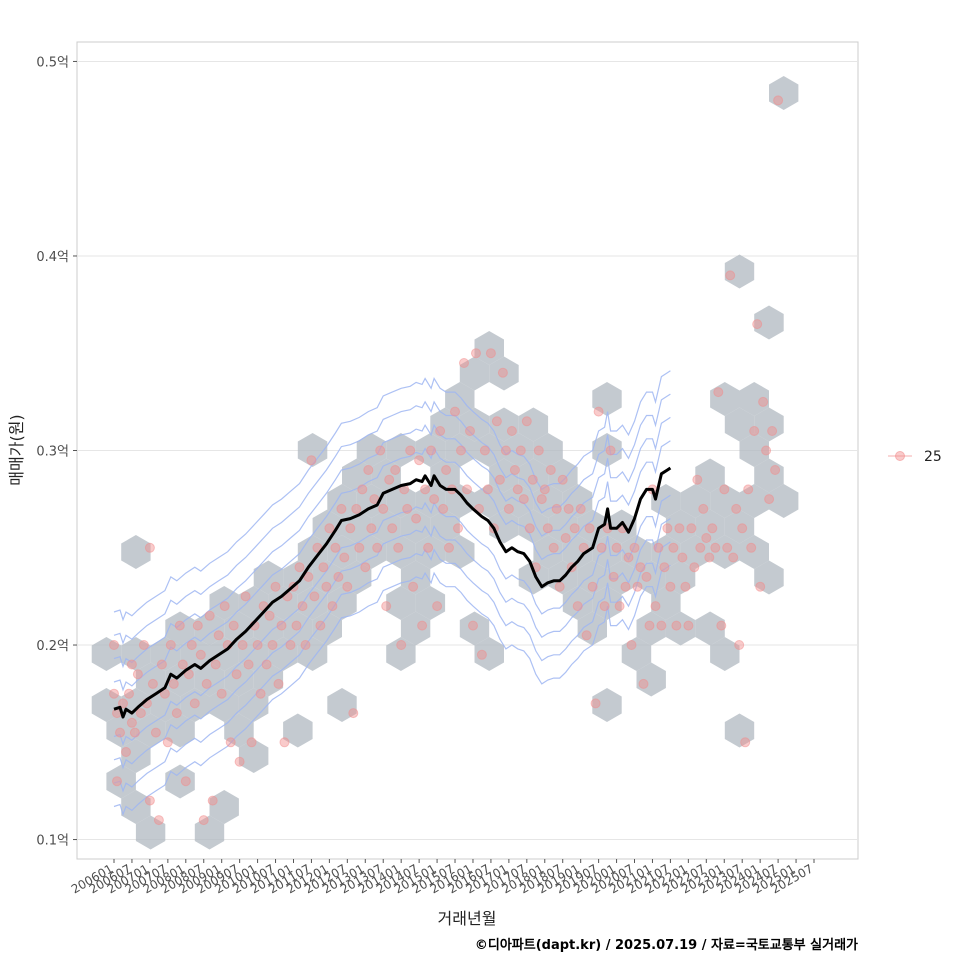  What do you see at coordinates (467, 918) in the screenshot?
I see `x-axis-title: 거래년월` at bounding box center [467, 918].